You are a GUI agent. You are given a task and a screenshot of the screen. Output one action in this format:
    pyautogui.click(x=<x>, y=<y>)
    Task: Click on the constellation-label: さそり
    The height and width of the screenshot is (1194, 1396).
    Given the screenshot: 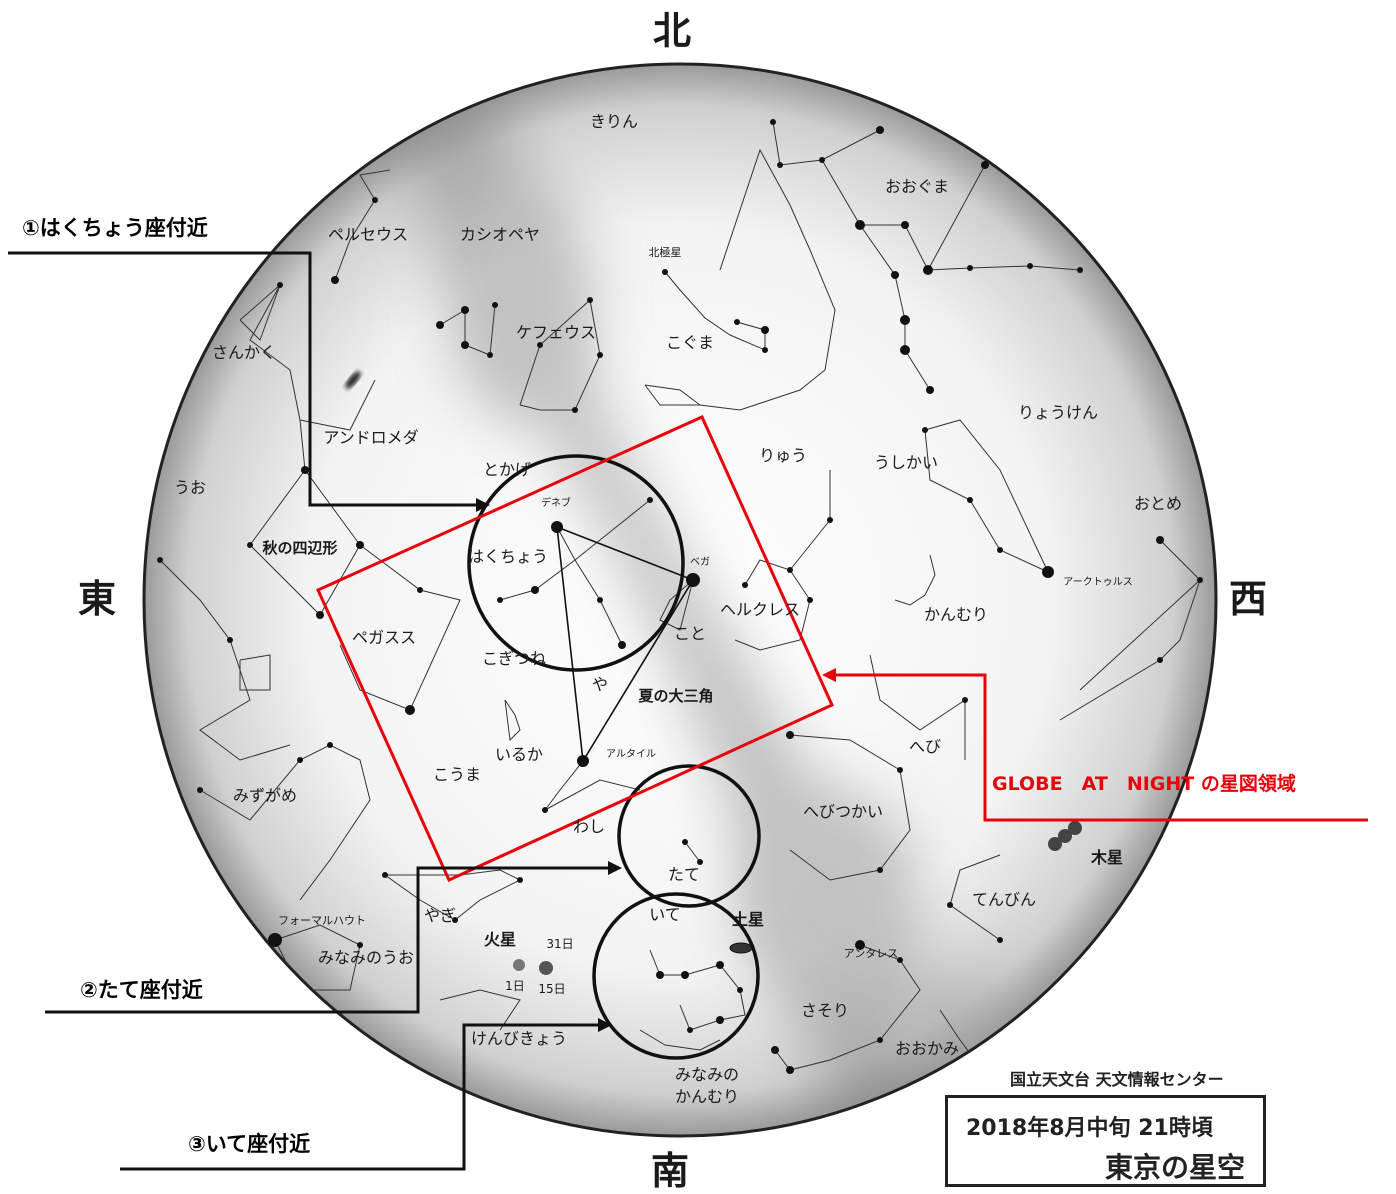 What is the action you would take?
    pyautogui.click(x=825, y=1010)
    